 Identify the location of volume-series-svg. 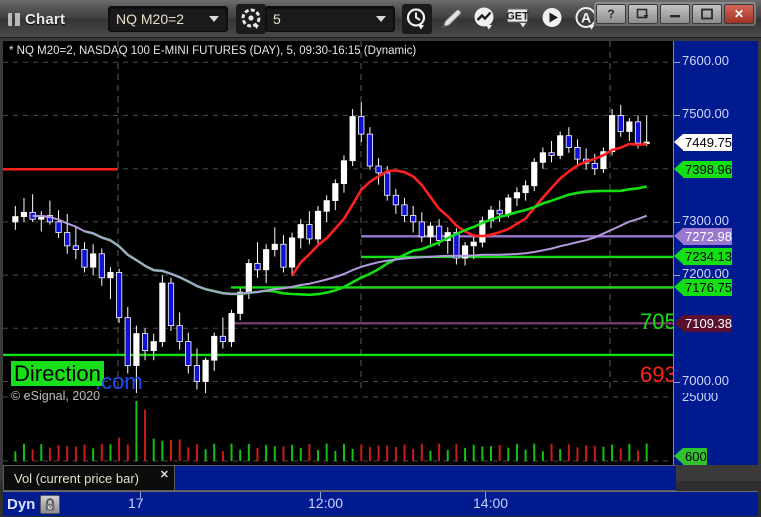
(338, 429).